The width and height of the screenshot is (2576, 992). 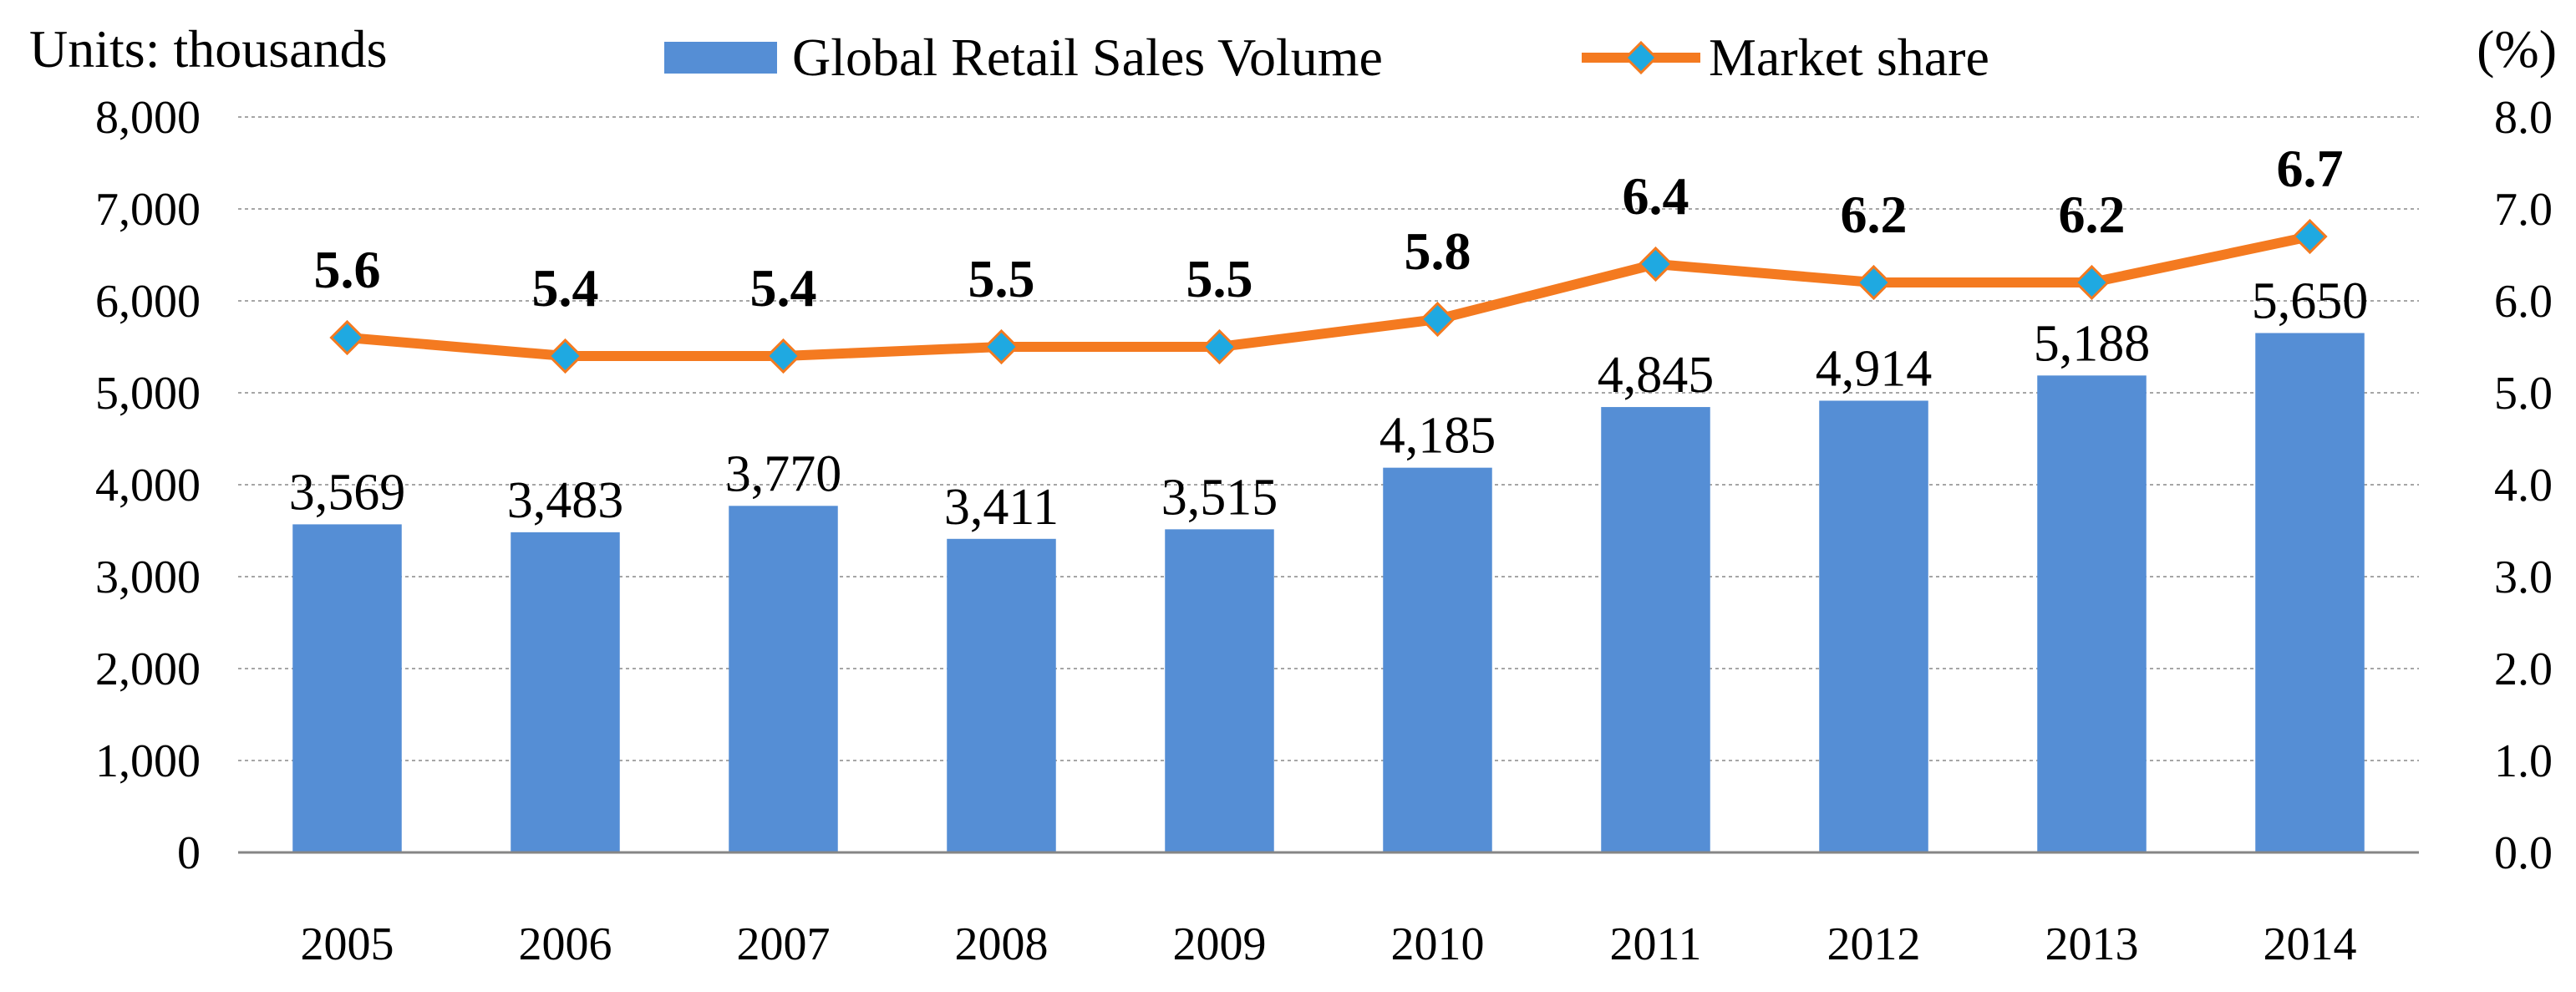 I want to click on x-axis-tick-label: 2013, so click(x=2092, y=944).